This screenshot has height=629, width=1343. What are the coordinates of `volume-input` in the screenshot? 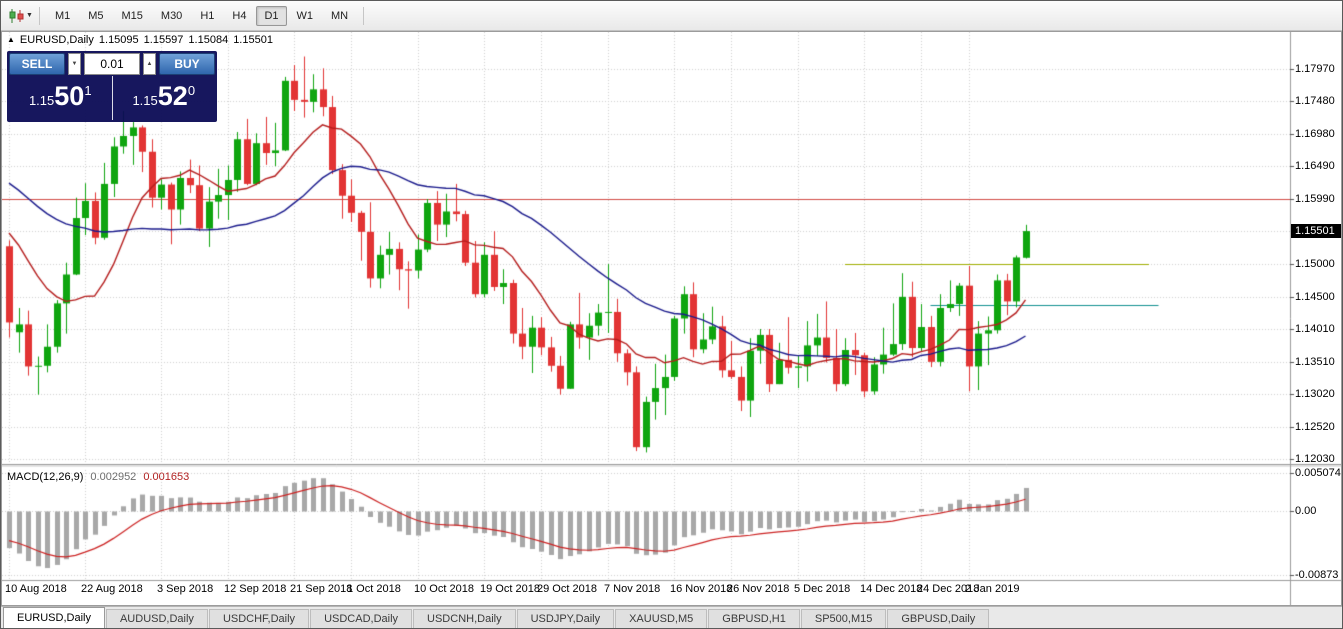 It's located at (112, 64).